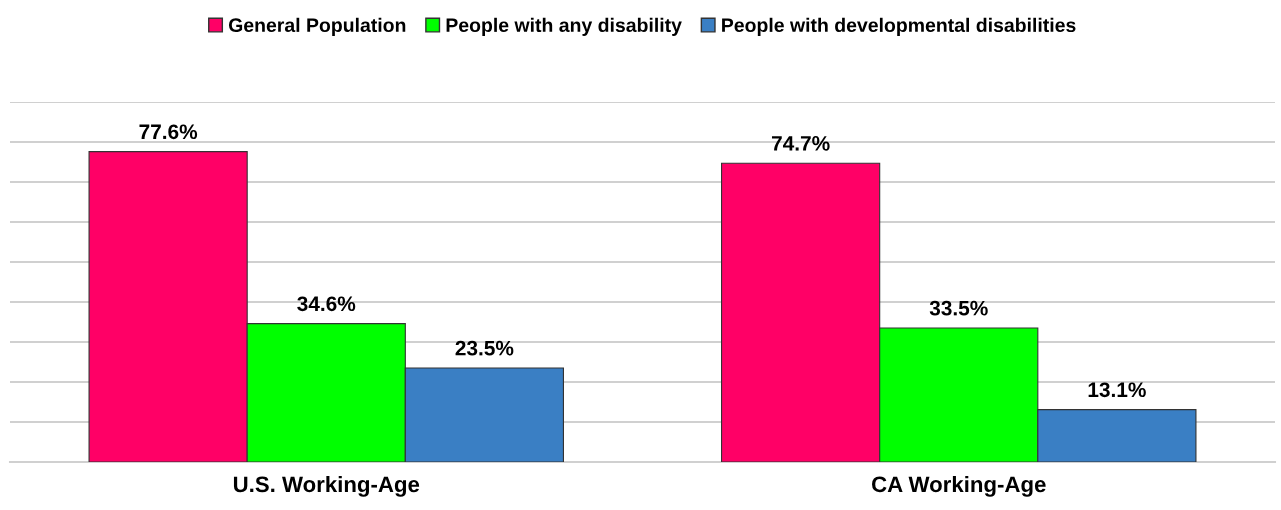 This screenshot has height=510, width=1281. I want to click on data-label: 13.1%, so click(1117, 390).